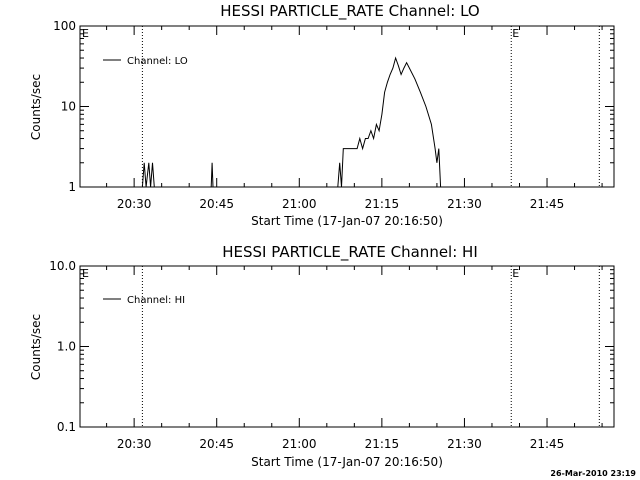  I want to click on panel-hi-title: HESSI PARTICLE_RATE Channel: HI, so click(350, 252).